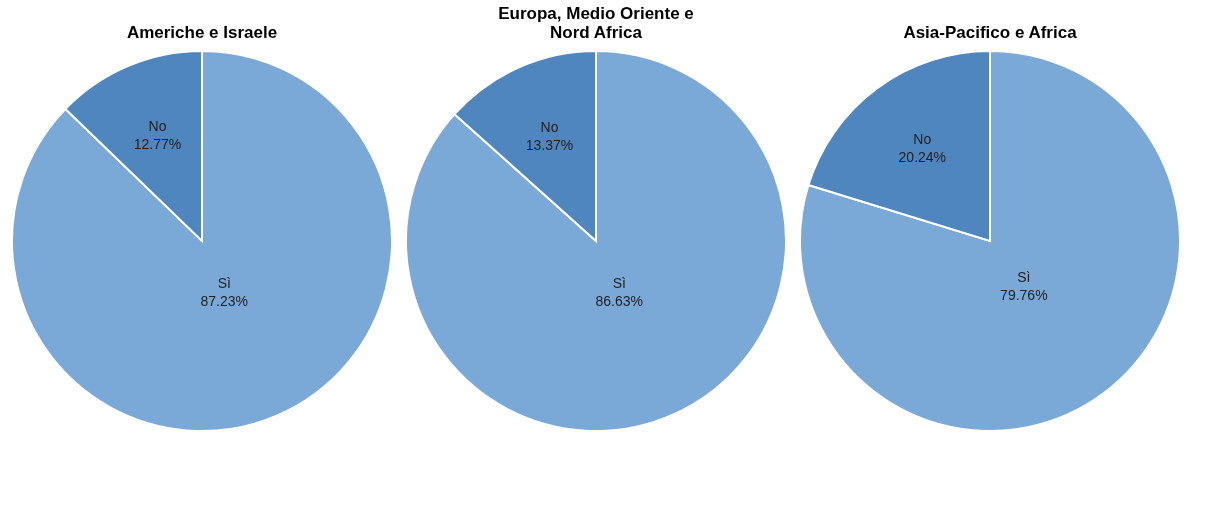 The image size is (1225, 516). Describe the element at coordinates (1024, 294) in the screenshot. I see `data-label: 79.76%` at that location.